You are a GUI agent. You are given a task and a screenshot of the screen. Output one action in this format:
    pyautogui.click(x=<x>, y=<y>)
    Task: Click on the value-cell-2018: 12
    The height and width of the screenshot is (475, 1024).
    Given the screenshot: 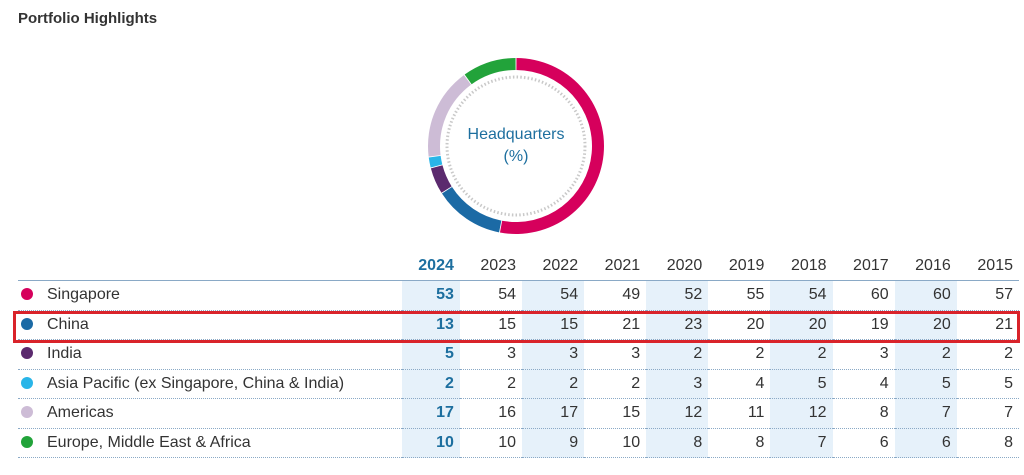 What is the action you would take?
    pyautogui.click(x=801, y=413)
    